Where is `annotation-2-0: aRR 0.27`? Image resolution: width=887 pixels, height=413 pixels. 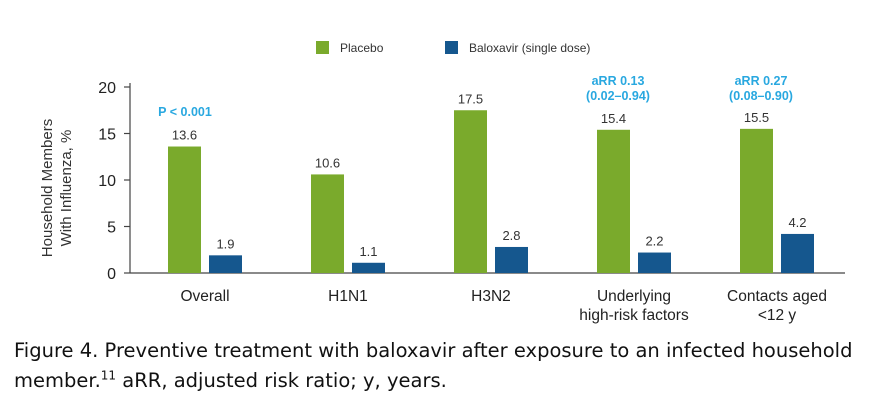 annotation-2-0: aRR 0.27 is located at coordinates (761, 81).